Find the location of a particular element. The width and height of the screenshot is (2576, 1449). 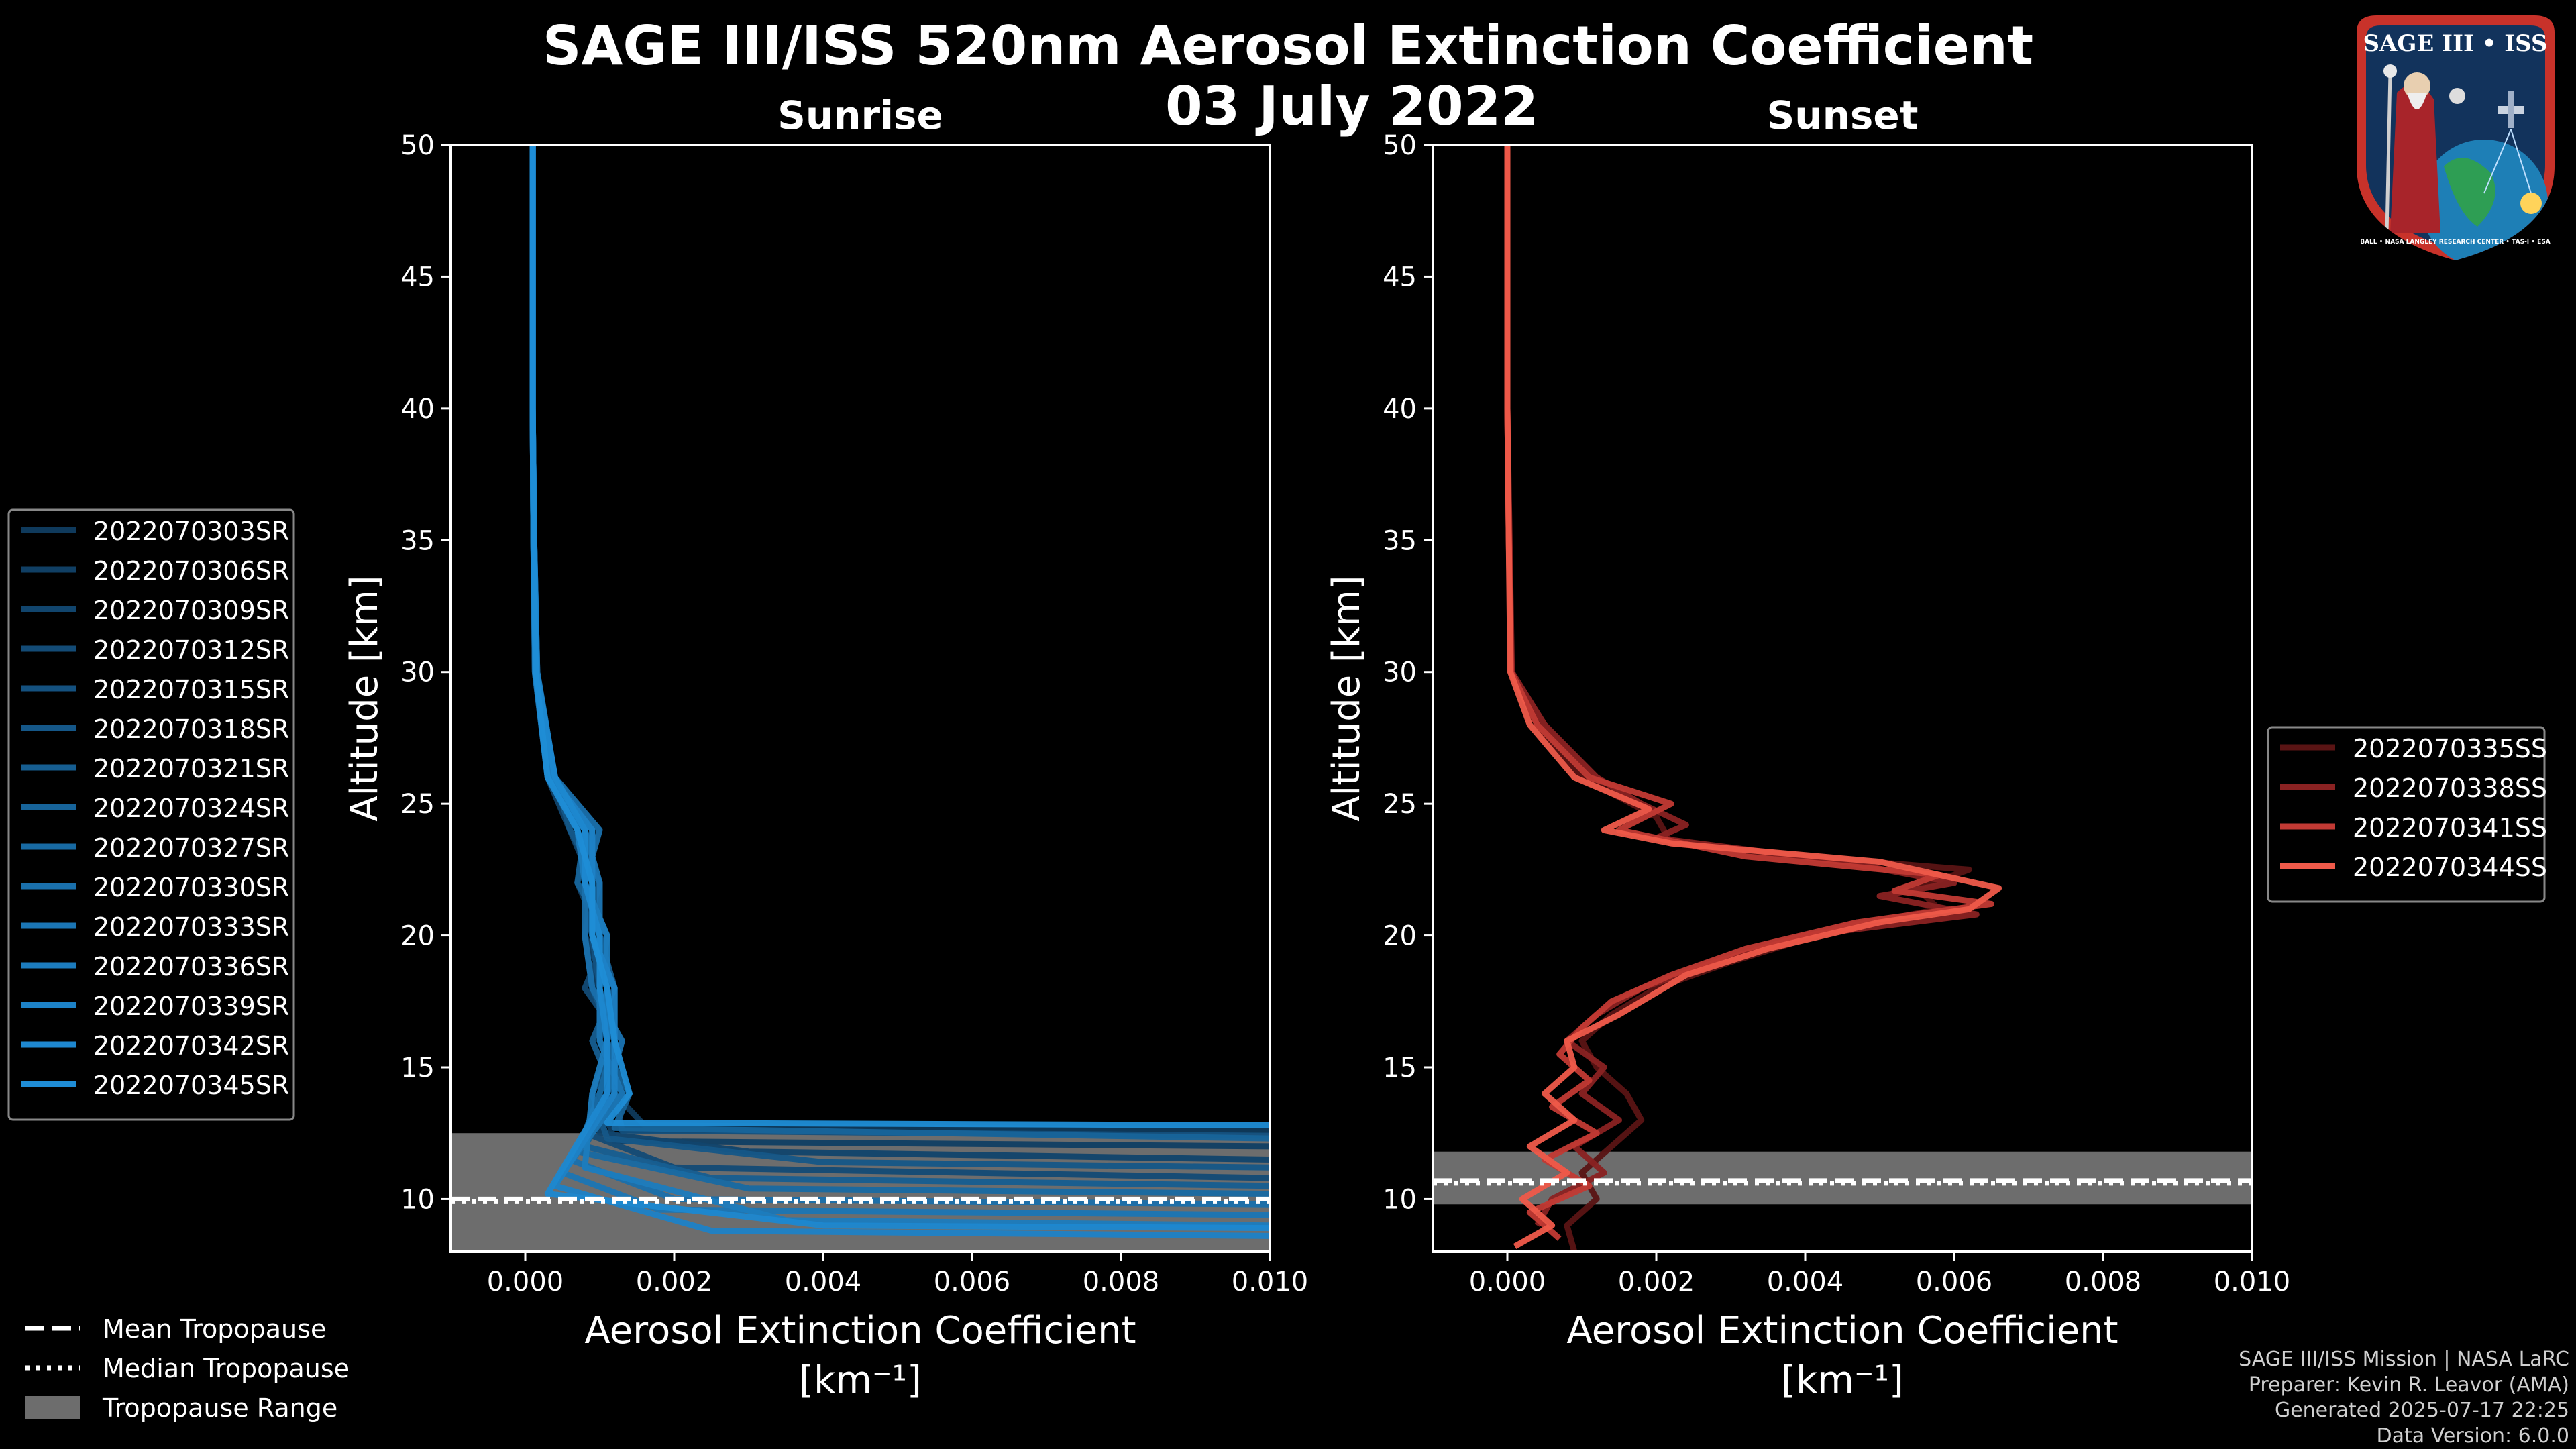

legend-entry-2022070336SR: 2022070336SR is located at coordinates (191, 966).